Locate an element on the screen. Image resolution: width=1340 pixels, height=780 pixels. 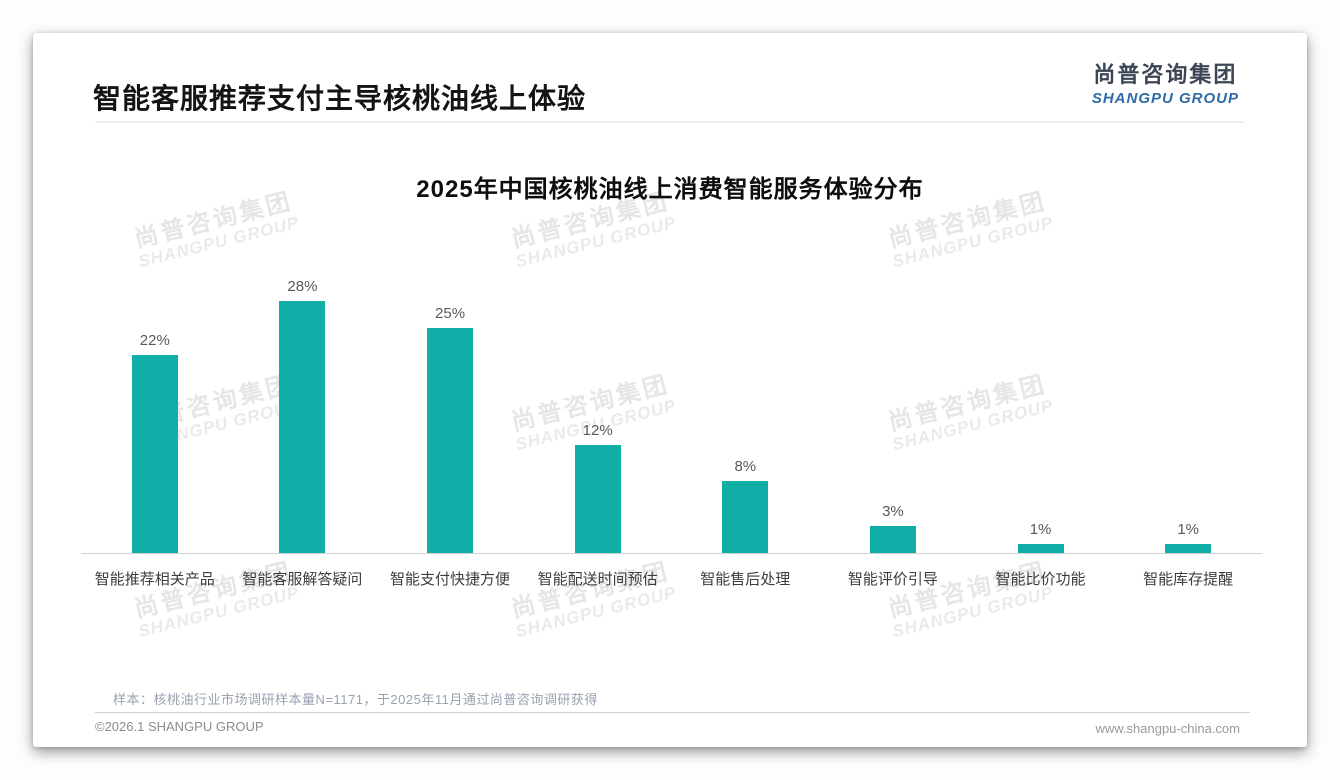
bar-column: 25% is located at coordinates (450, 429).